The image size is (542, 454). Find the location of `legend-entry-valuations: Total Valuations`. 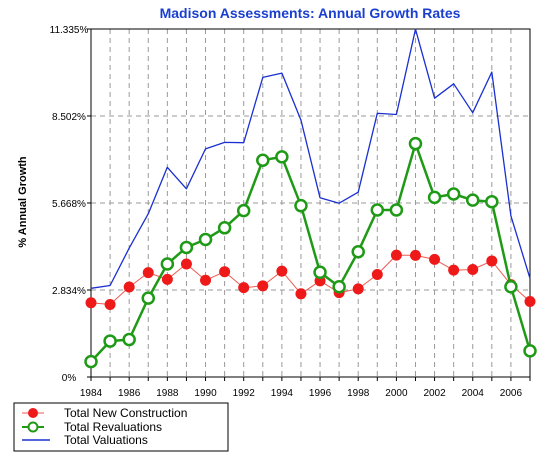

legend-entry-valuations: Total Valuations is located at coordinates (85, 440).